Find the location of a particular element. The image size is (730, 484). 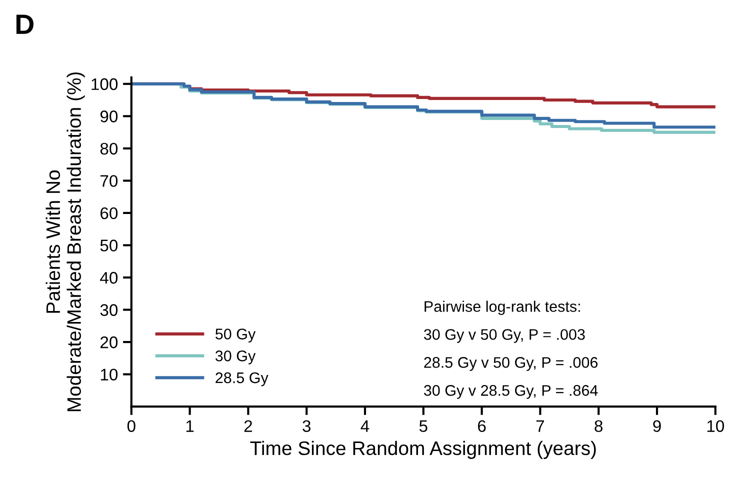

x-tick-label: 2 is located at coordinates (248, 426).